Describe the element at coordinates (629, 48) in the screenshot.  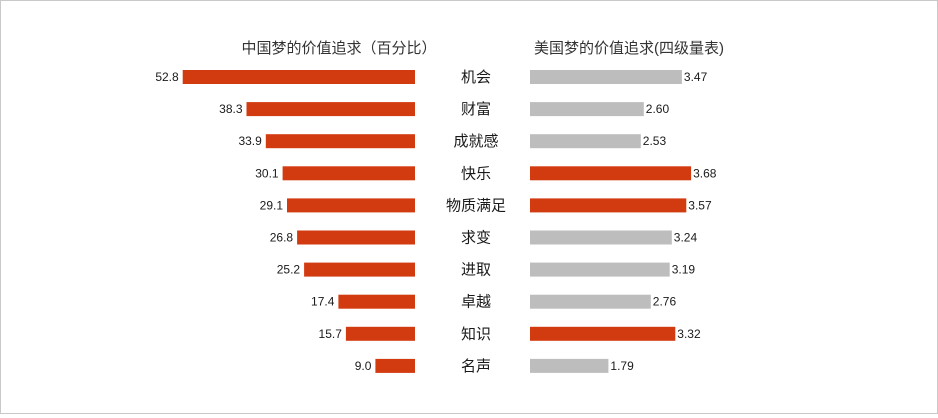
I see `right-chart-title: 美国梦的价值追求(四级量表)` at that location.